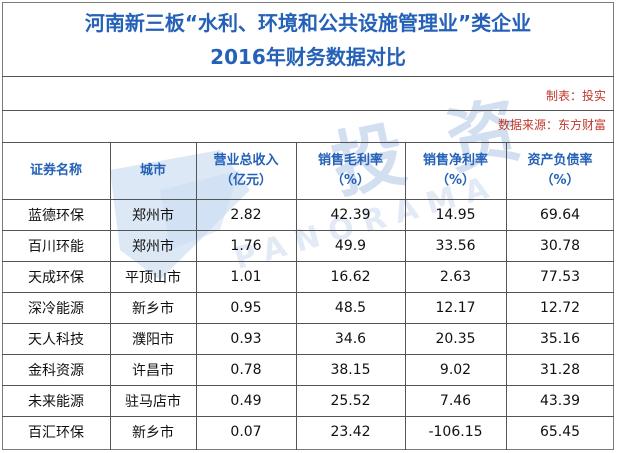  I want to click on table-cell-debt: 35.16, so click(560, 338).